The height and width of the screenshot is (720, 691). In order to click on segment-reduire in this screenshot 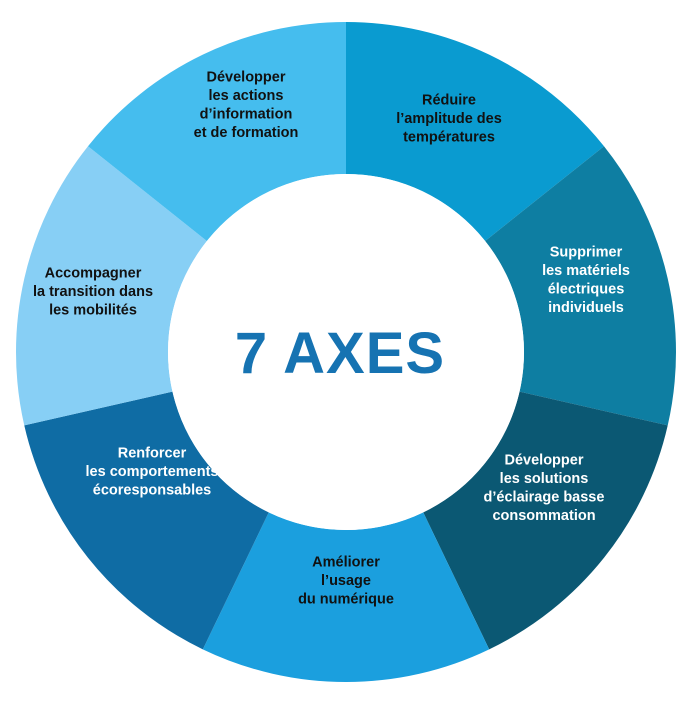, I will do `click(475, 132)`.